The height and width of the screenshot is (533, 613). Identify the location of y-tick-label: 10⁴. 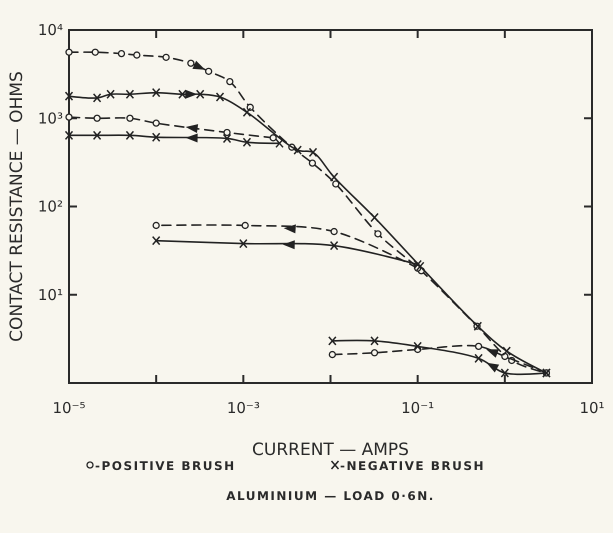
(50, 30).